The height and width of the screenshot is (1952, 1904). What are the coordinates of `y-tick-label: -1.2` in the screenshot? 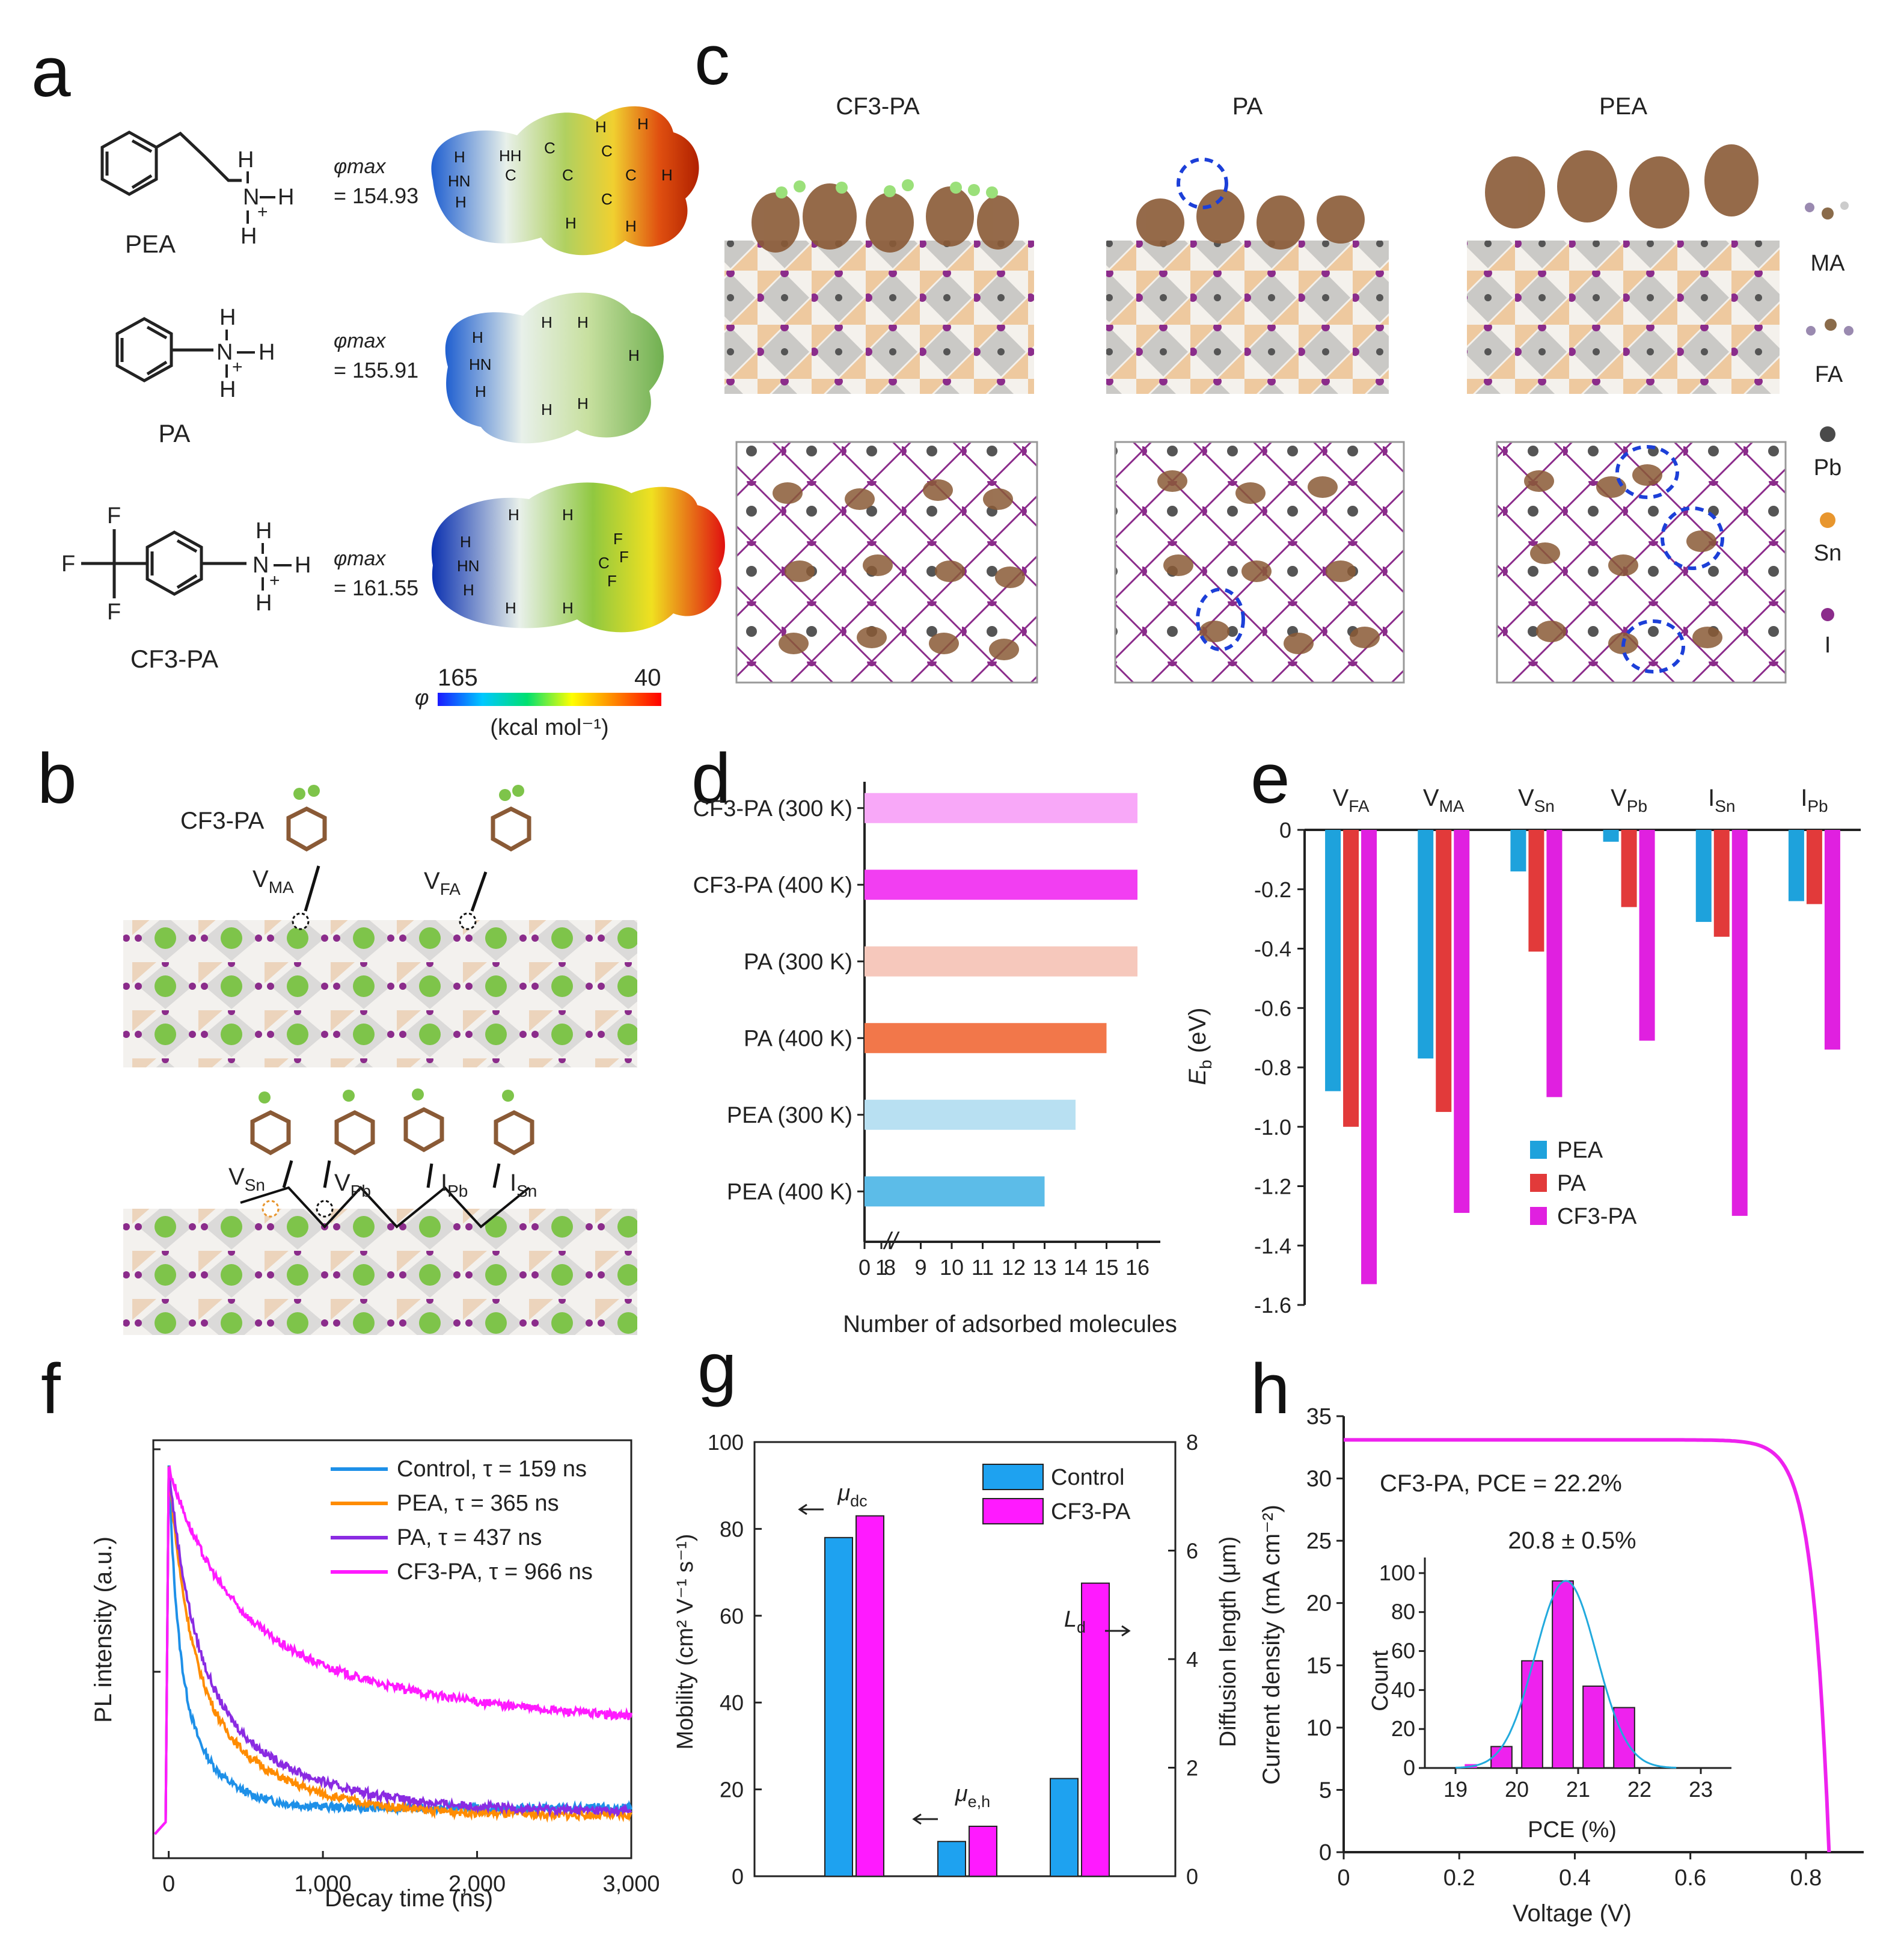 It's located at (1272, 1186).